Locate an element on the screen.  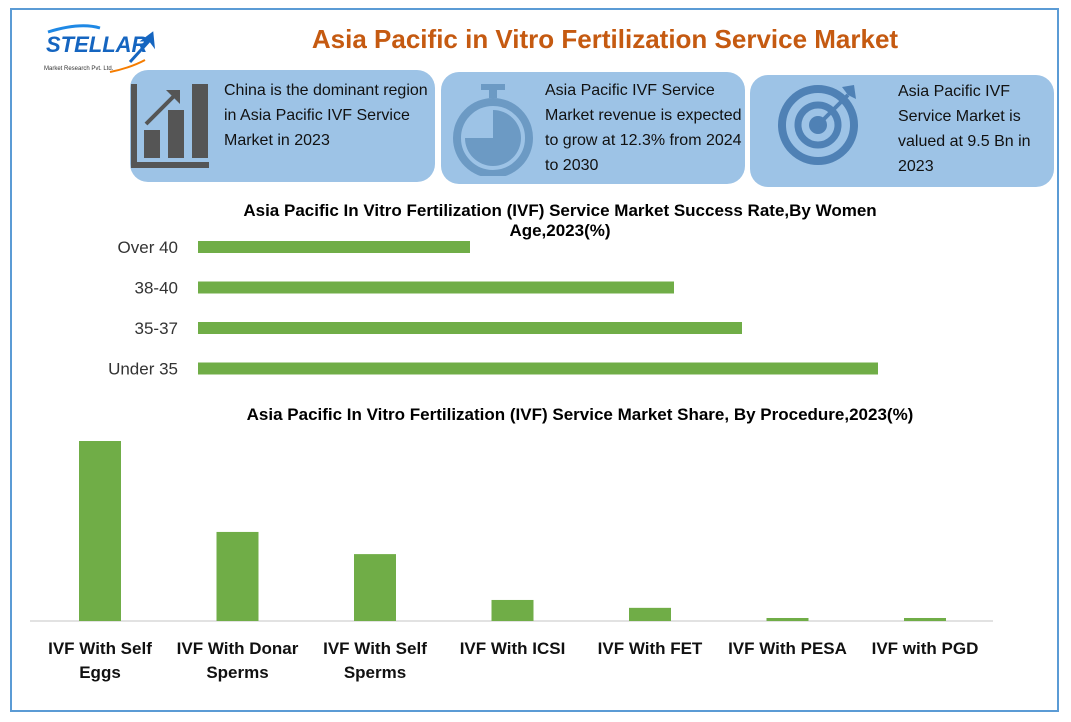
category-label: Under 35 is located at coordinates (143, 369).